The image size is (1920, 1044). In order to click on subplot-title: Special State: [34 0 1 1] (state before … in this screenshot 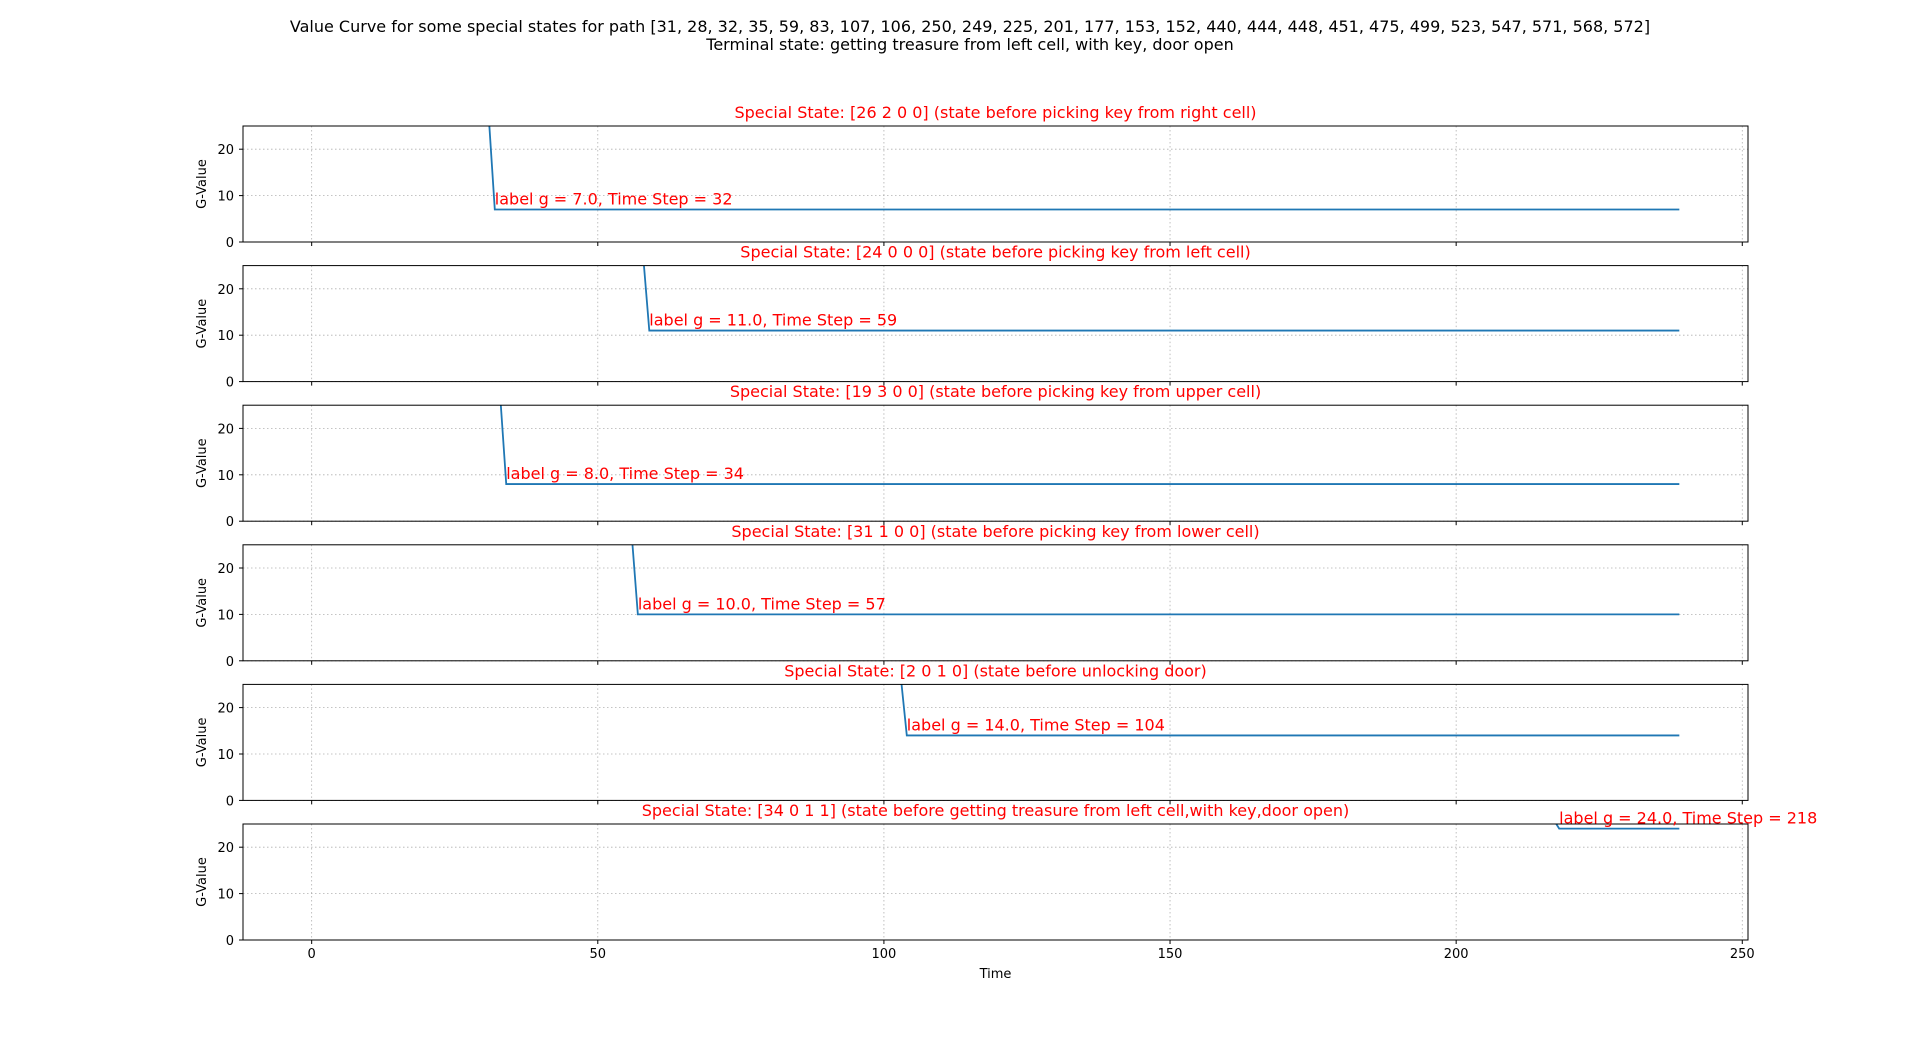, I will do `click(996, 810)`.